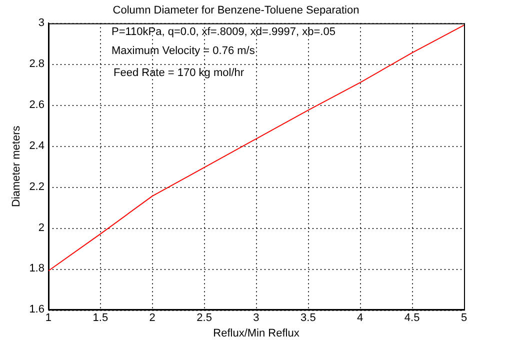 The width and height of the screenshot is (512, 340). Describe the element at coordinates (178, 73) in the screenshot. I see `annotation: Feed Rate = 170 kg mol/hr` at that location.